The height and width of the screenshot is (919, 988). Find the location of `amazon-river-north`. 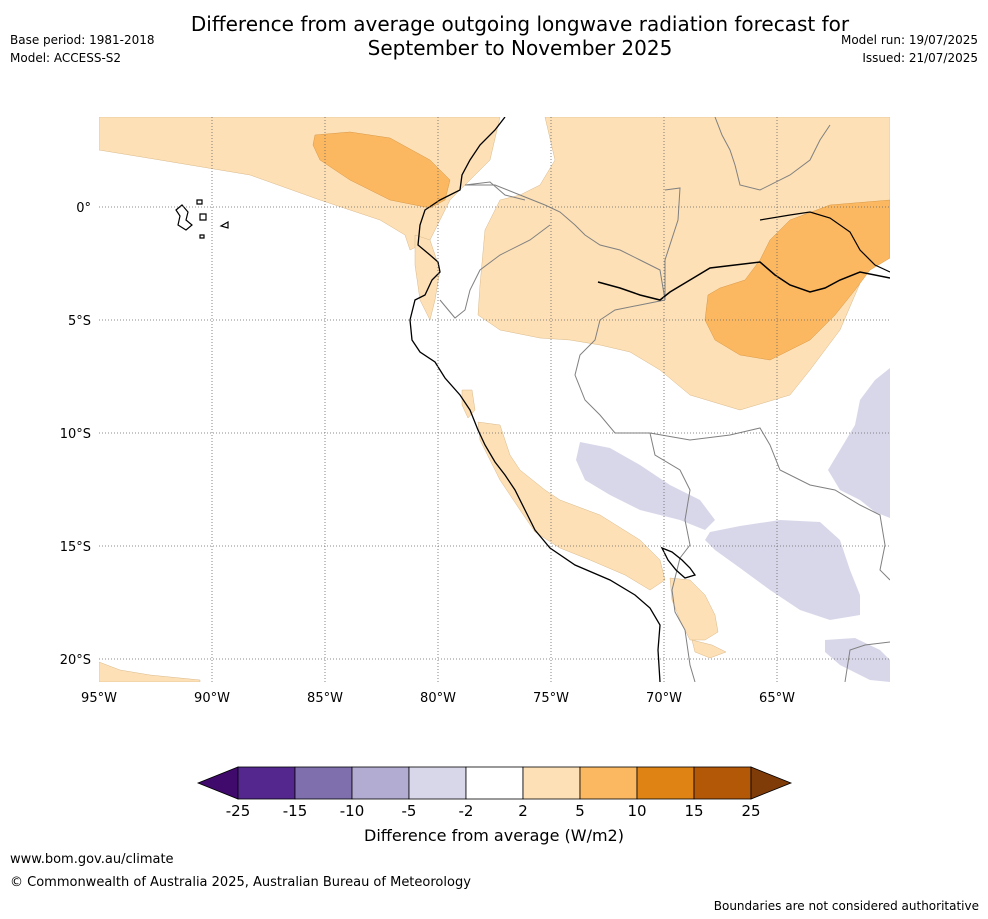

amazon-river-north is located at coordinates (824, 242).